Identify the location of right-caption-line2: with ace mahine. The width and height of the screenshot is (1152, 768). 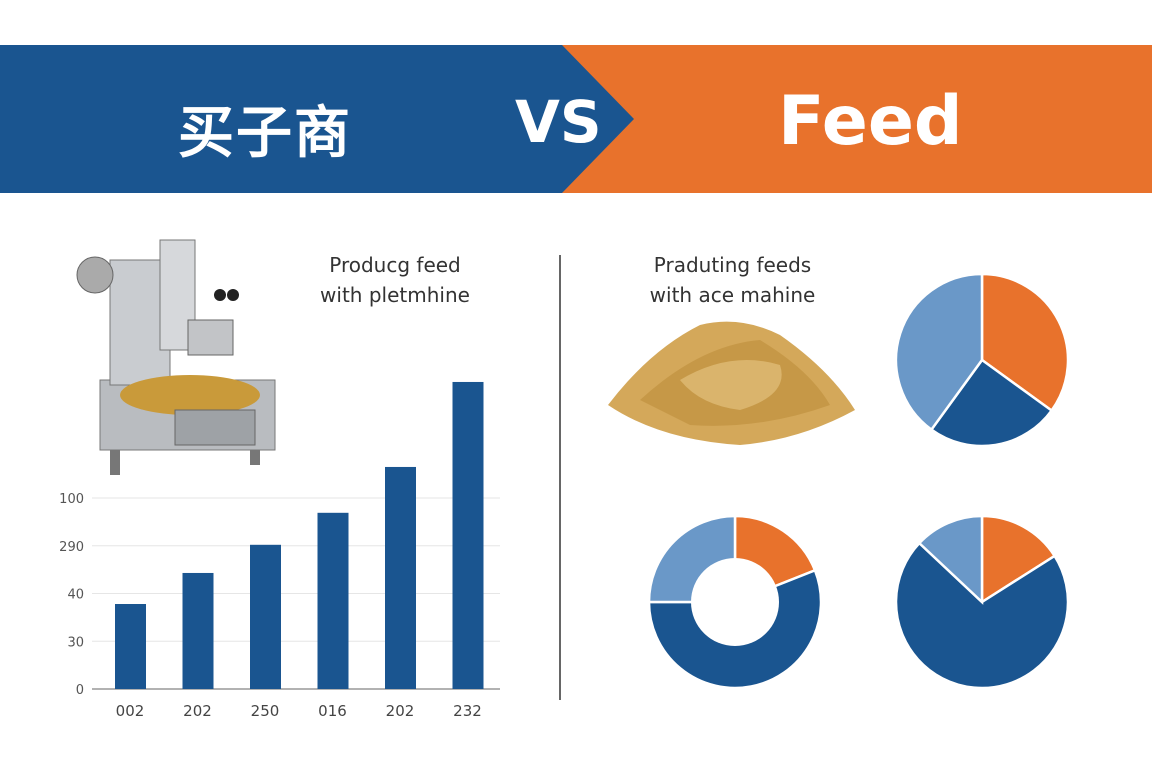
(732, 295).